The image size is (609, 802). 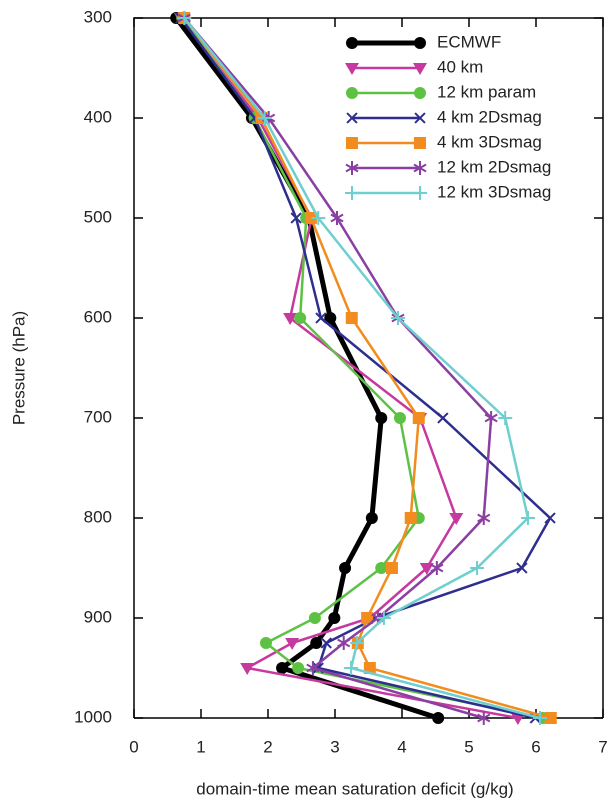 I want to click on x-tick-label: 4, so click(x=401, y=746).